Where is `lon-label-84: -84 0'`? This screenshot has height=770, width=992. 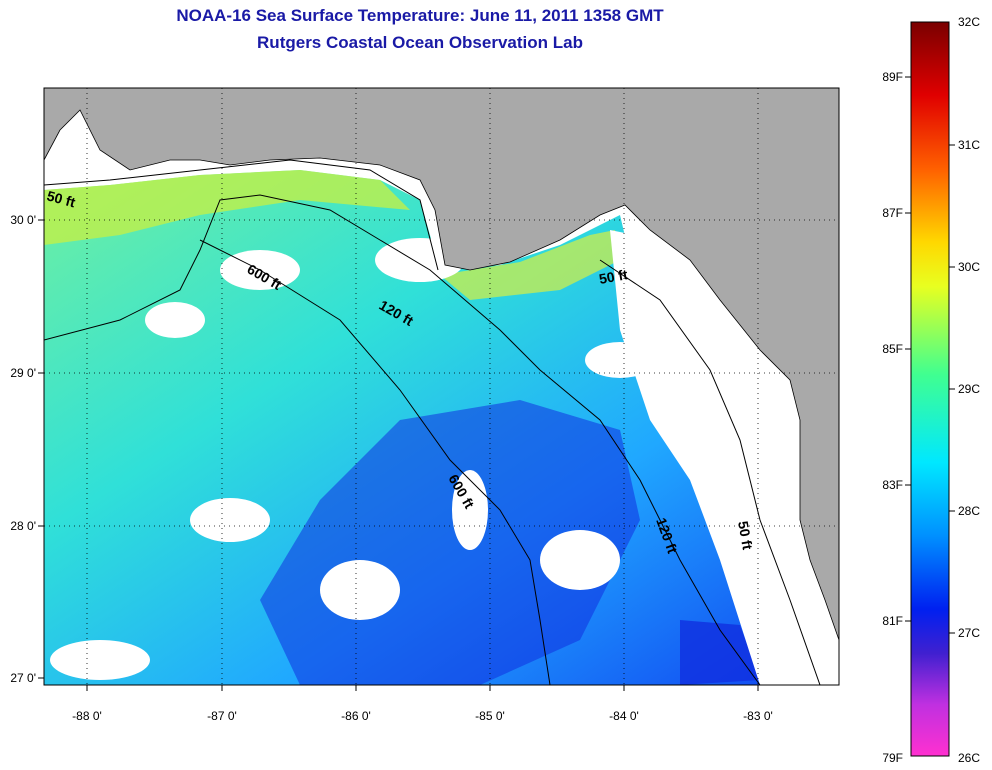
lon-label-84: -84 0' is located at coordinates (624, 716).